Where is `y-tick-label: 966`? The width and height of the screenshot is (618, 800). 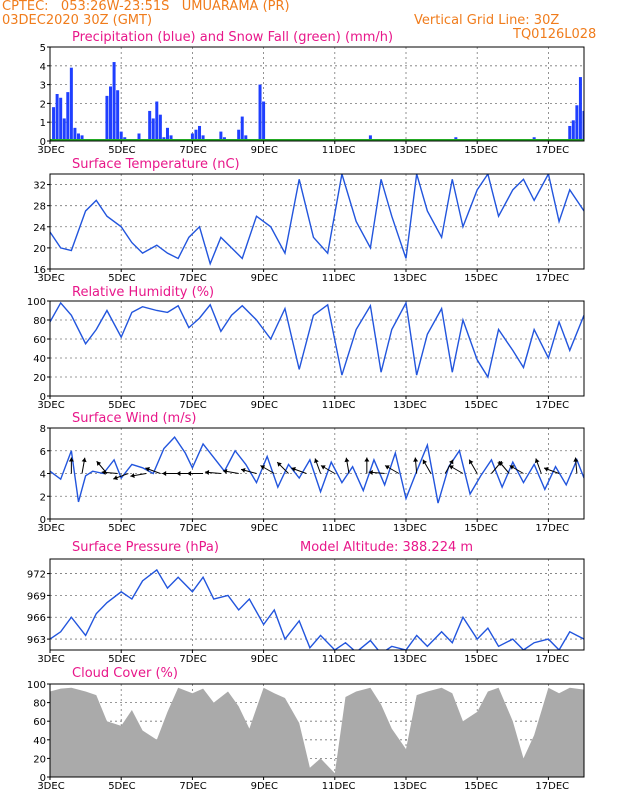
y-tick-label: 966 is located at coordinates (36, 618).